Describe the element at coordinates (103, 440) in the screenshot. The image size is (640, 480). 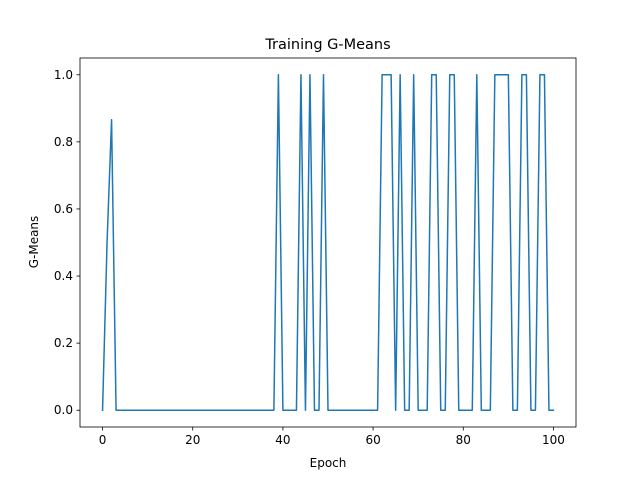
I see `x-tick-label: 0` at that location.